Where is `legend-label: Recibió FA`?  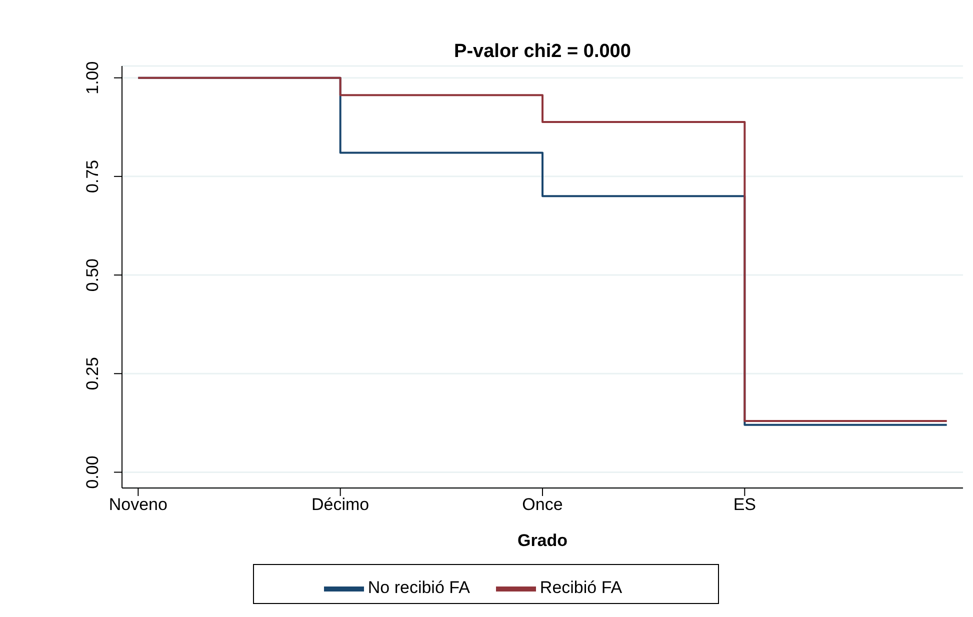 legend-label: Recibió FA is located at coordinates (581, 588).